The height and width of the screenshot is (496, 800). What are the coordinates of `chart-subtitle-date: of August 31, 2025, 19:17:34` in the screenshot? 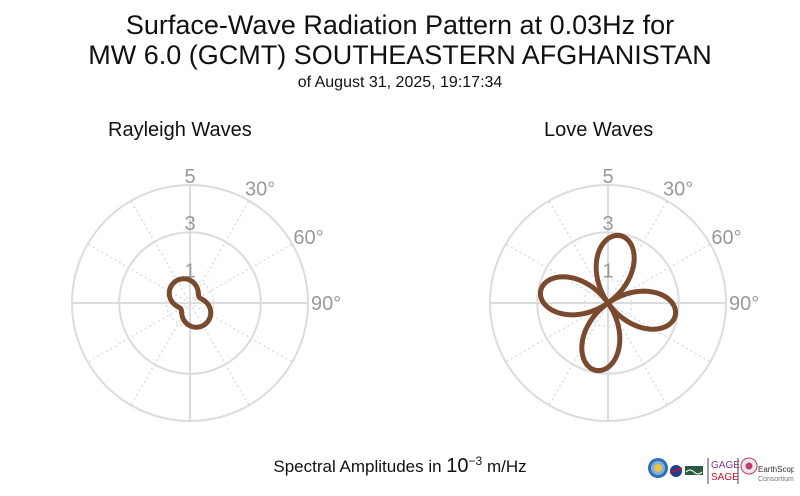 It's located at (400, 82).